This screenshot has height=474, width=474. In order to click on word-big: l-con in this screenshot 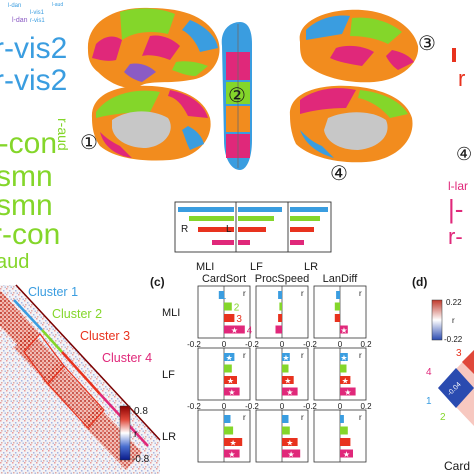, I will do `click(28, 143)`.